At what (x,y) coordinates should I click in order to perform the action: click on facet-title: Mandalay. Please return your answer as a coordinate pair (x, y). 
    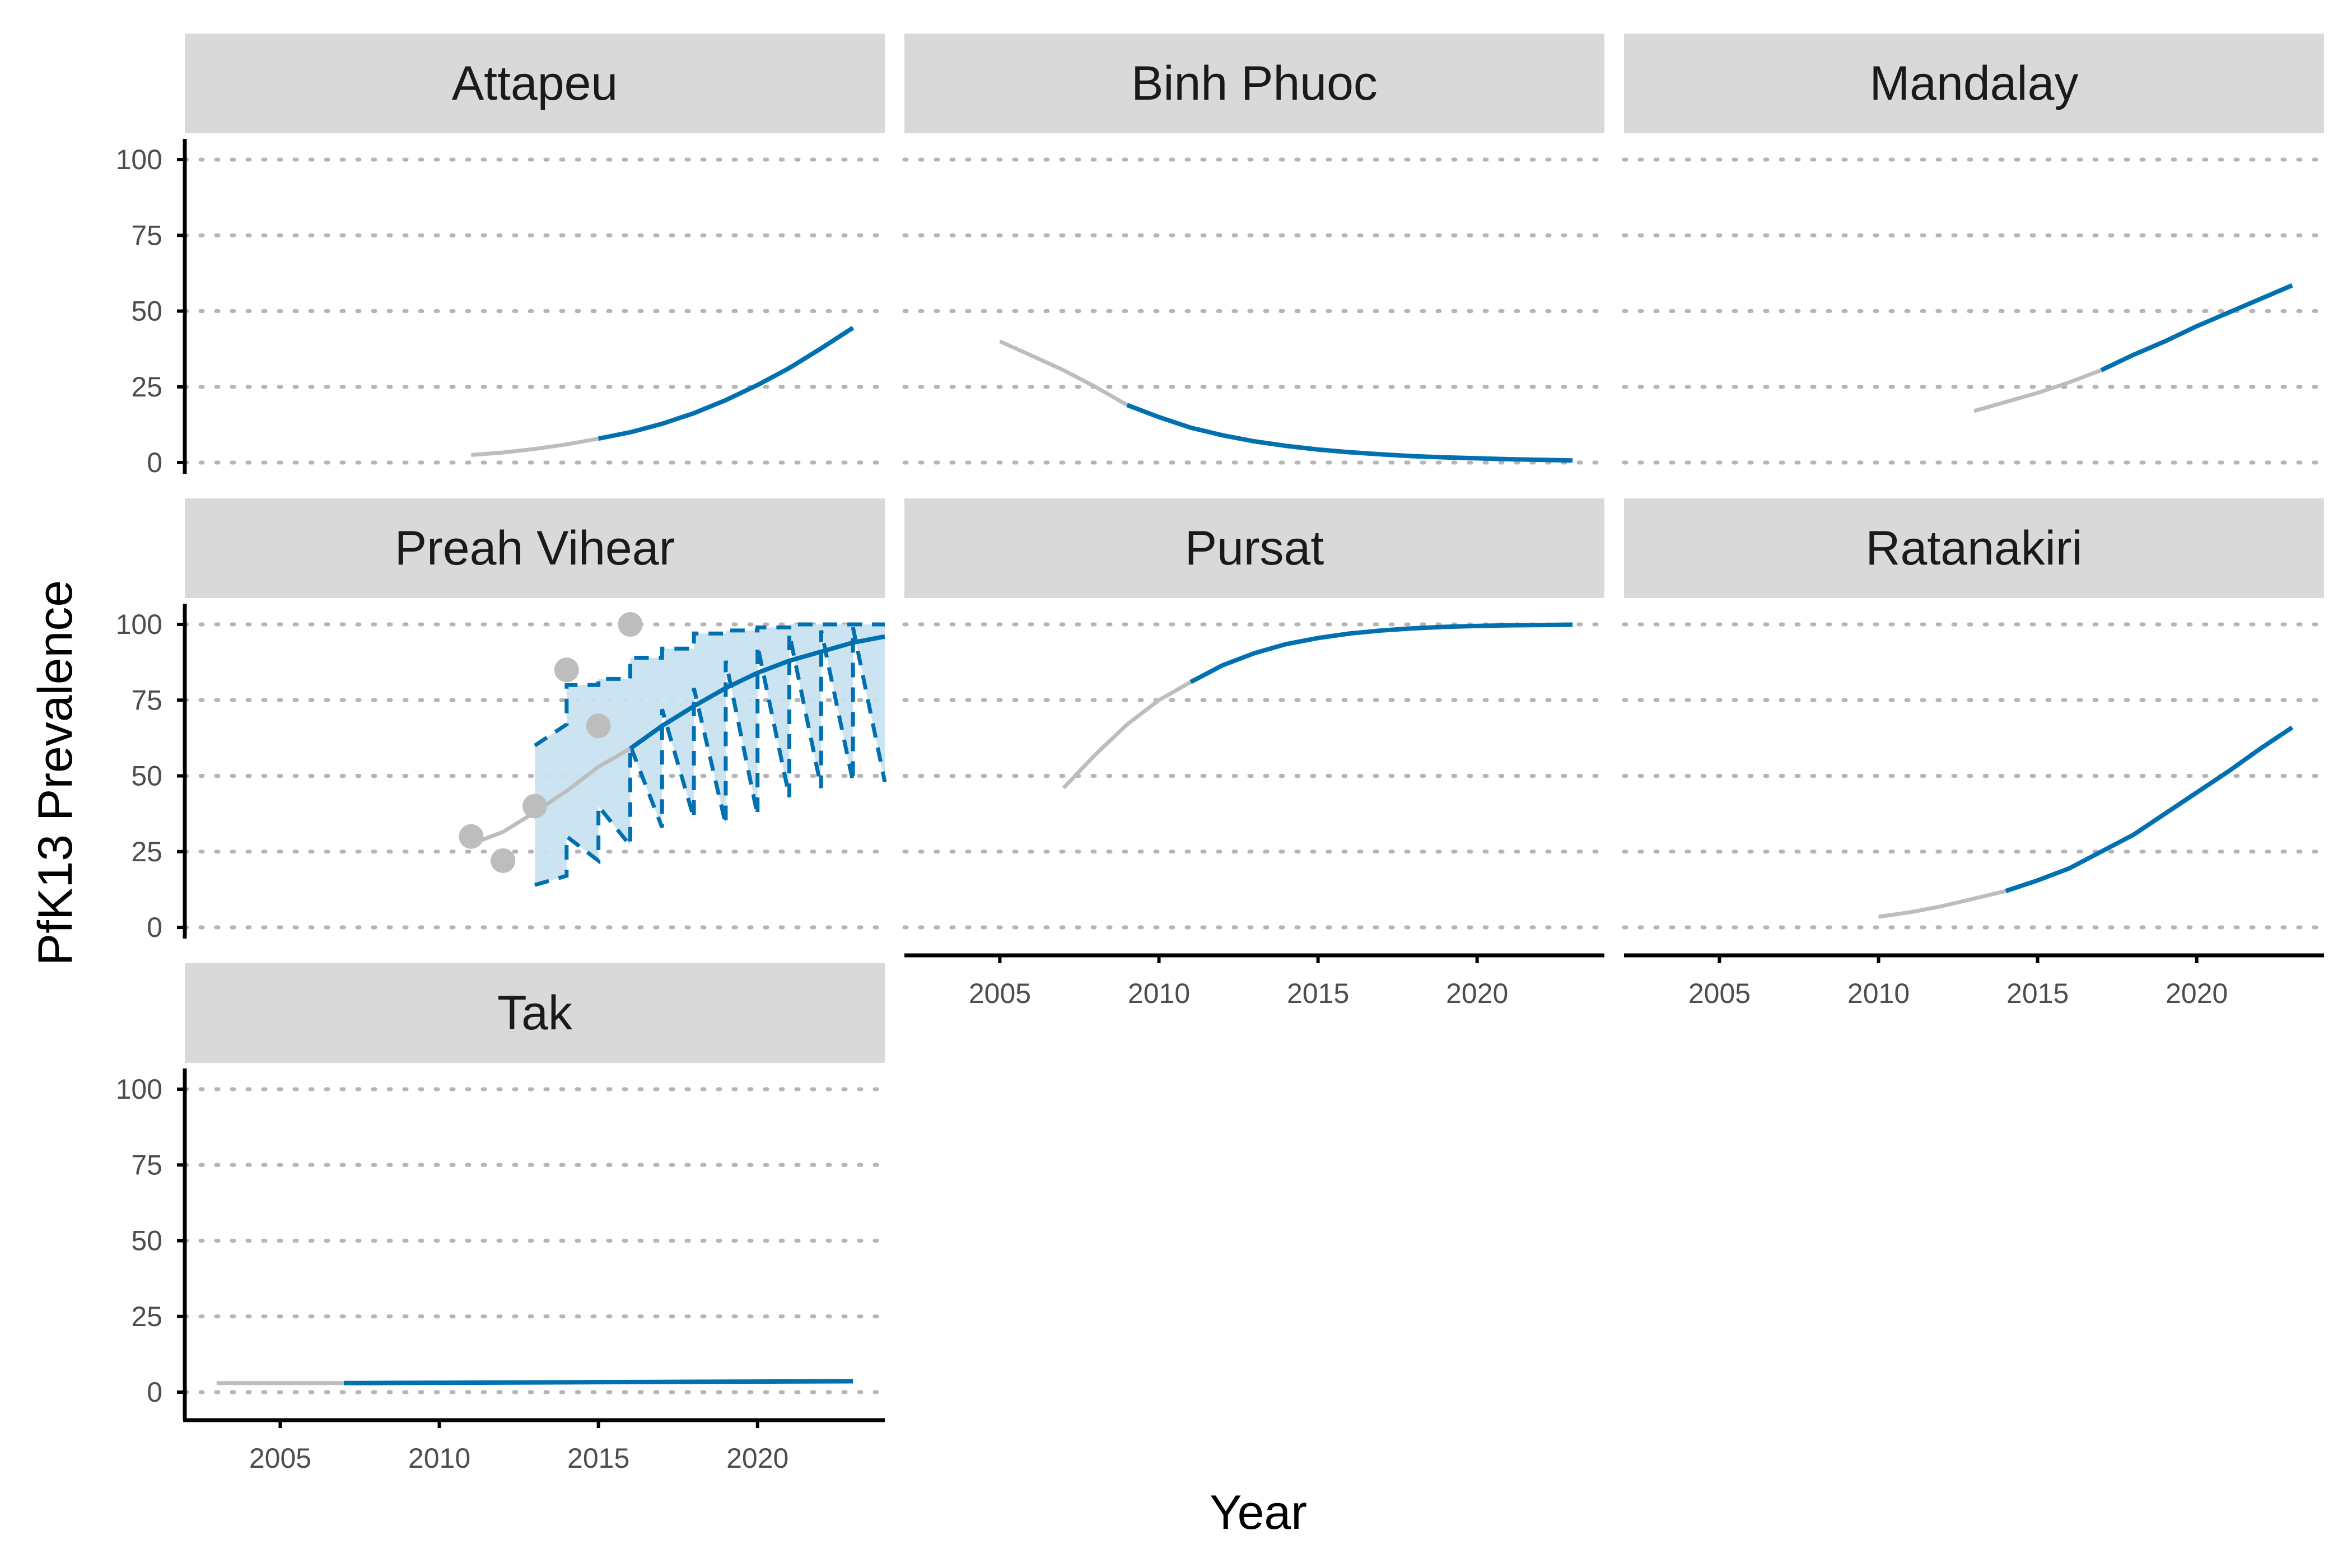
    Looking at the image, I should click on (1975, 84).